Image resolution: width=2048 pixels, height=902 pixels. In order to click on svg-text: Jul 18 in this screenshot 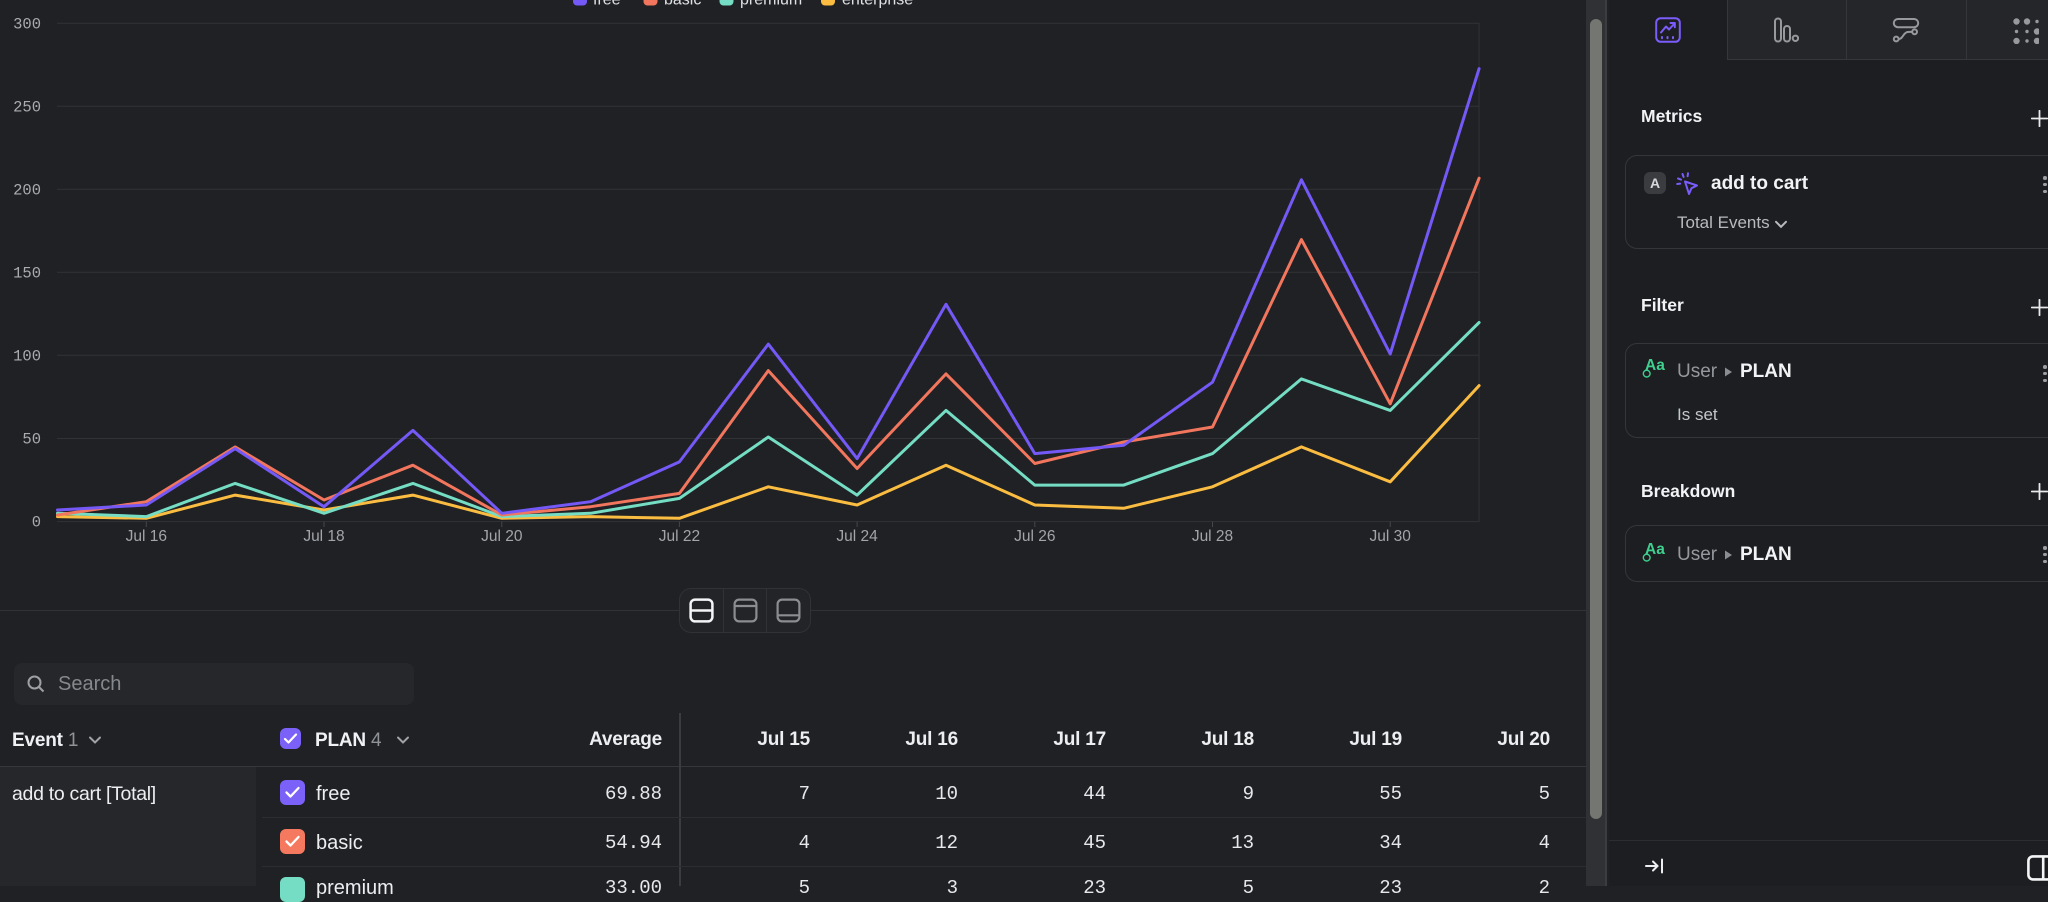, I will do `click(323, 536)`.